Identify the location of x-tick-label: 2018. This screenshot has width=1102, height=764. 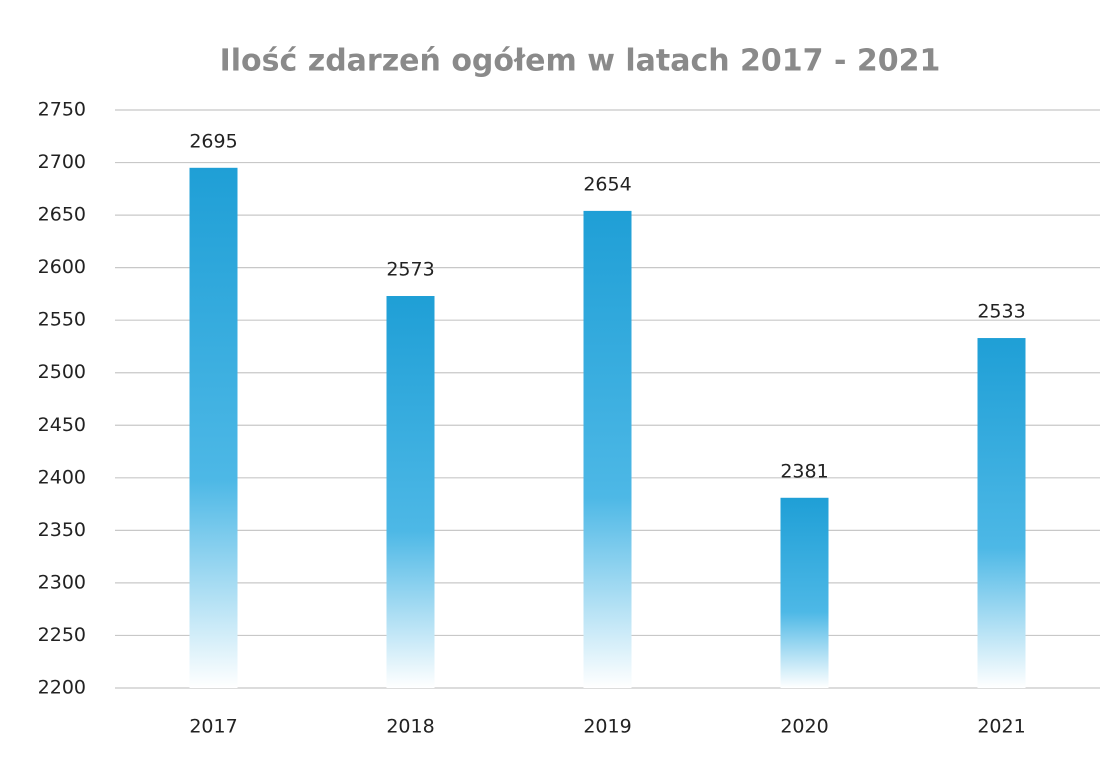
(410, 727).